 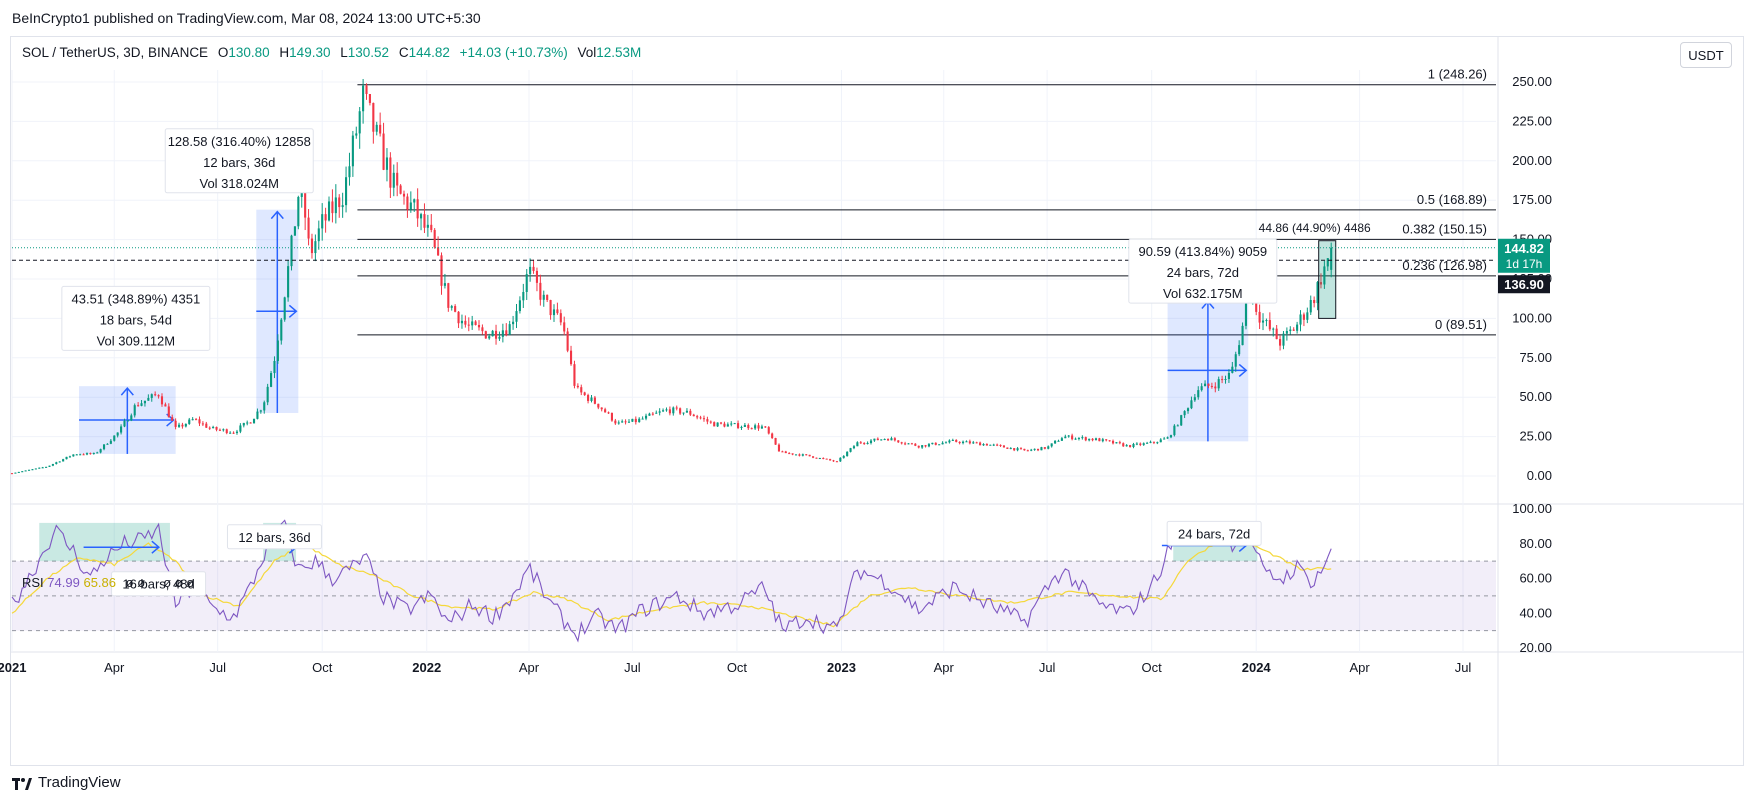 I want to click on rsi-extra: ø ø ø ø ø, so click(x=160, y=582).